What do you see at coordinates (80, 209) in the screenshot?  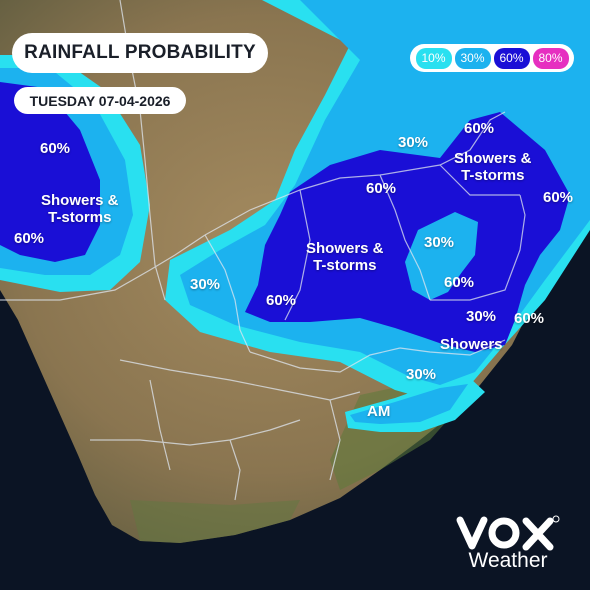 I see `label-west-phrase: Showers & T-storms` at bounding box center [80, 209].